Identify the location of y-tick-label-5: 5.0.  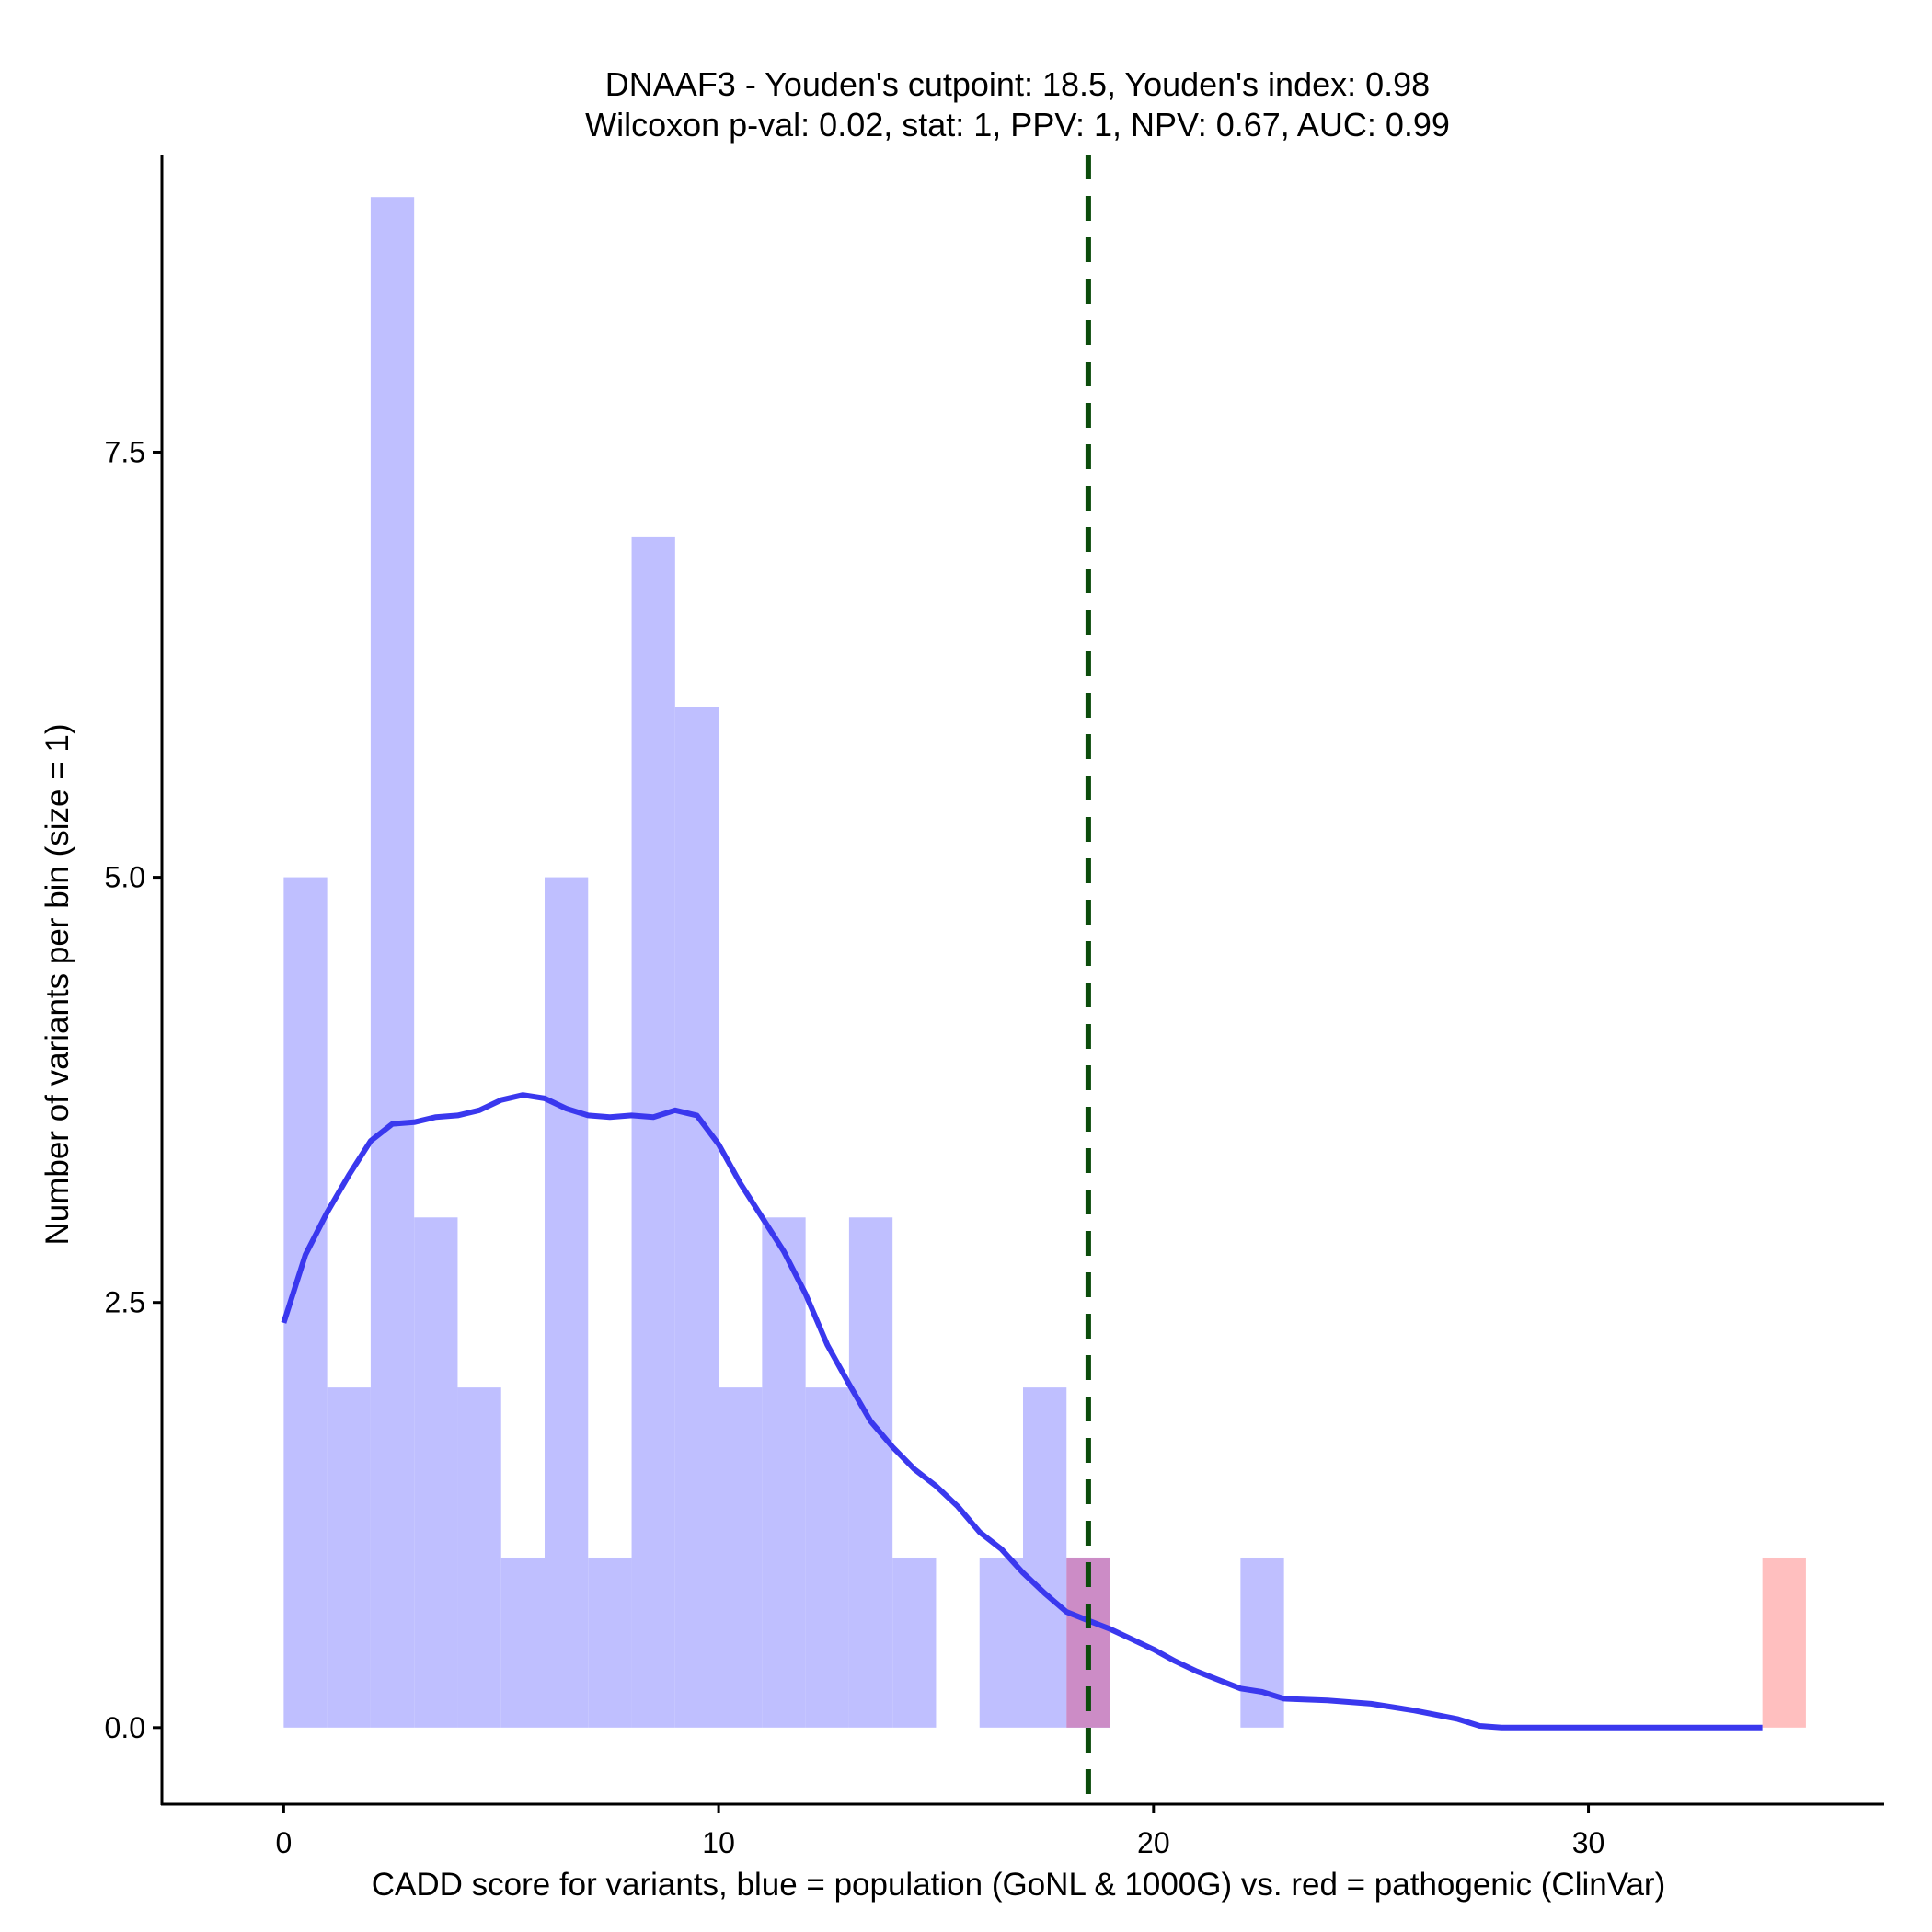
(125, 877).